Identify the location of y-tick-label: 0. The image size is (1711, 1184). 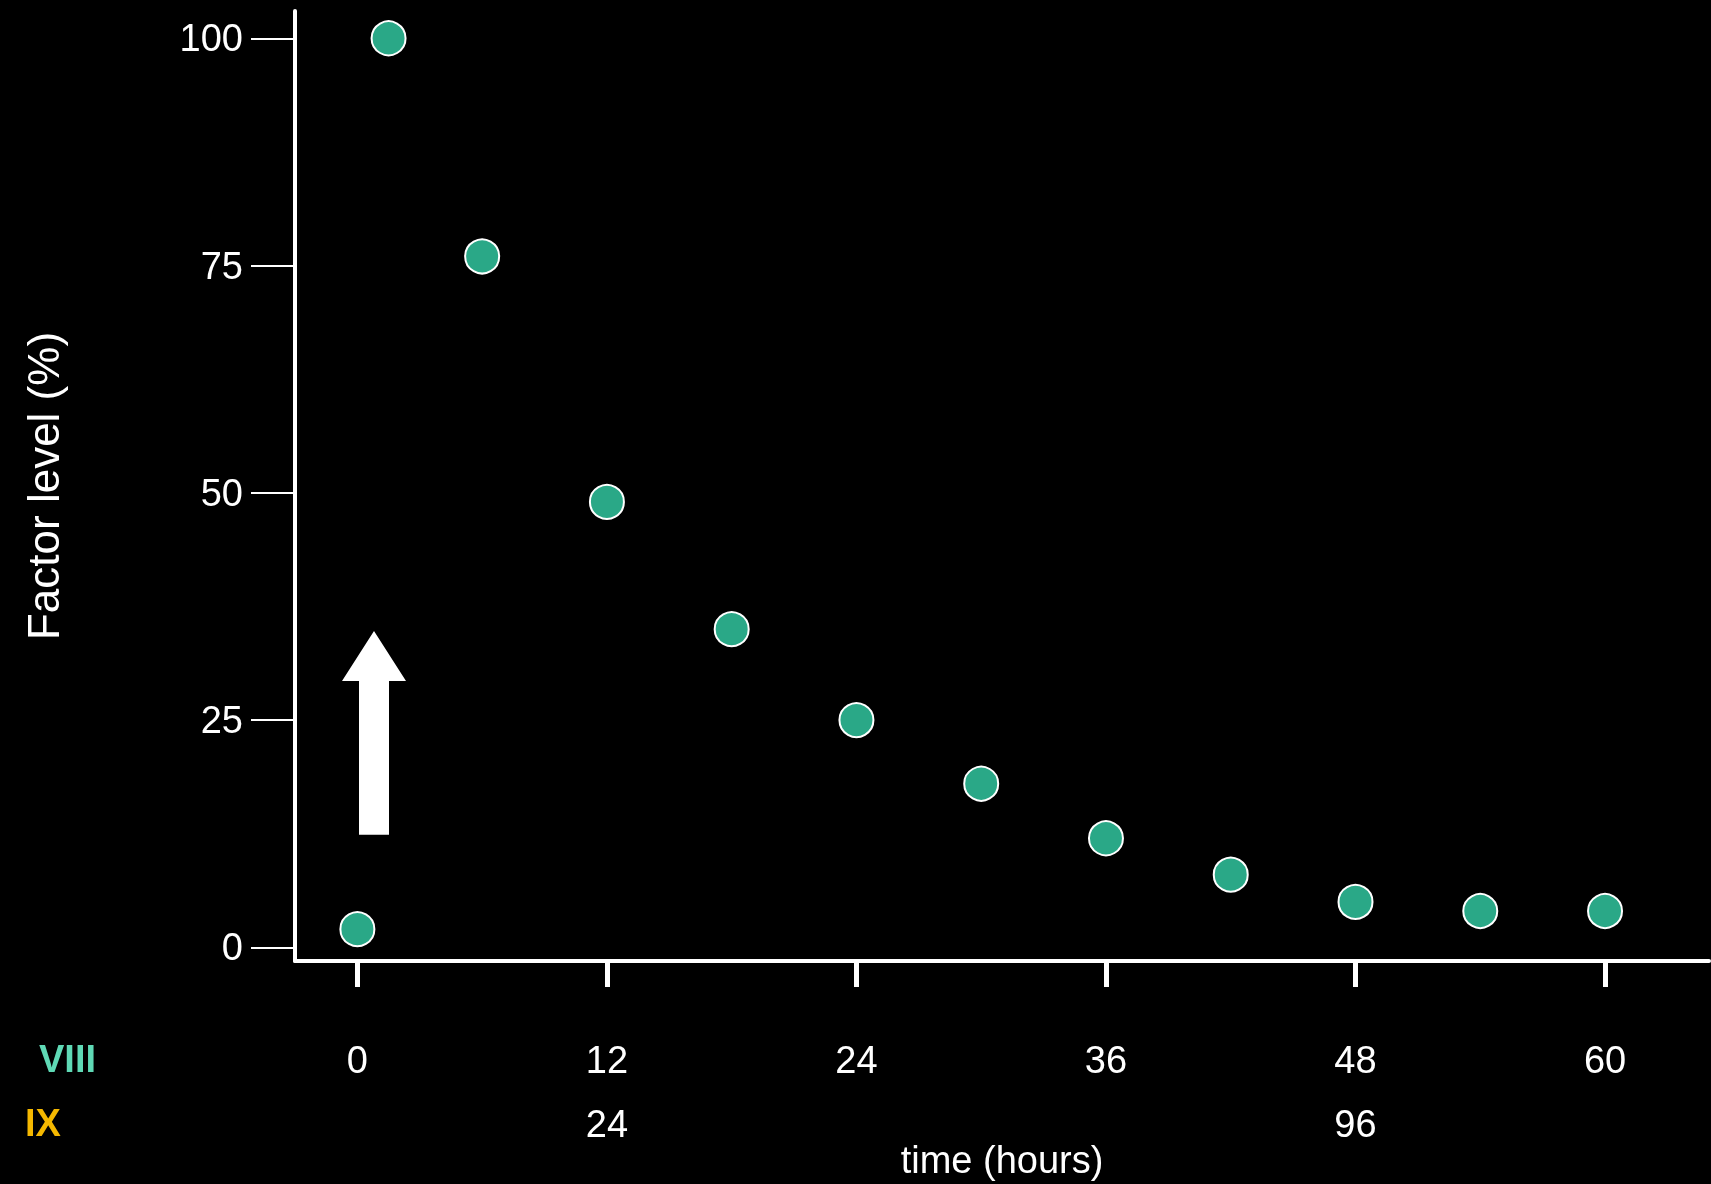
(232, 947).